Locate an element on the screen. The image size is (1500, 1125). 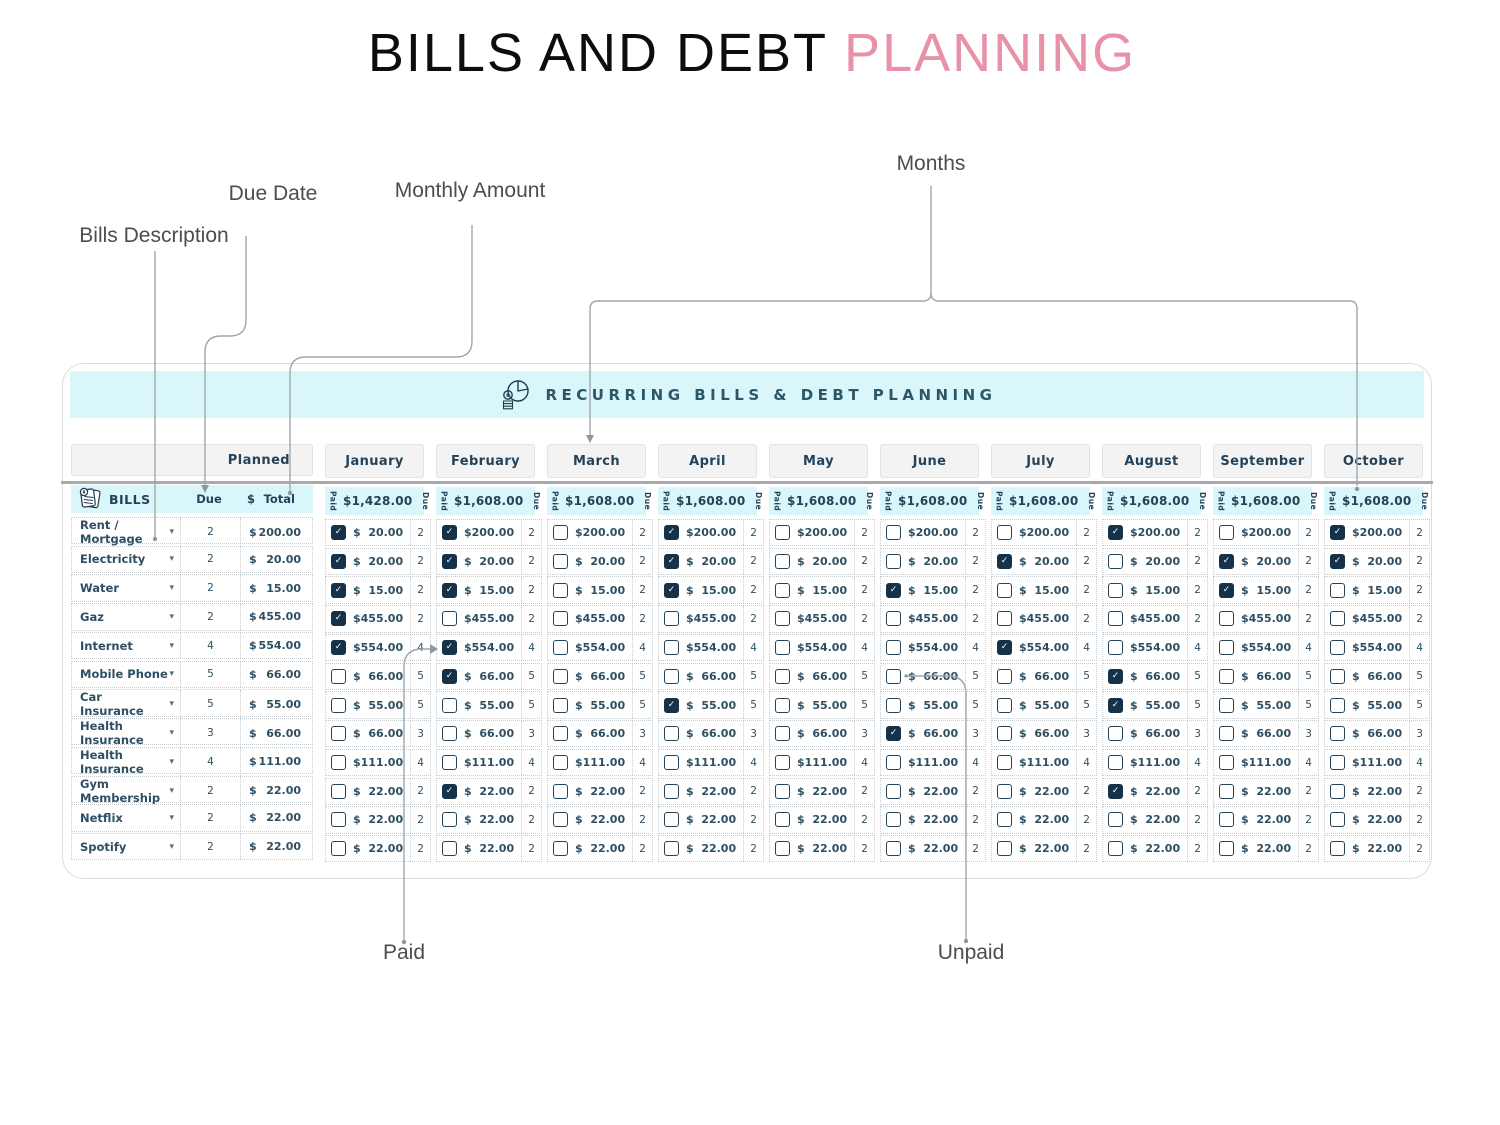
bill-name-dropdown: Internet ▾ is located at coordinates (126, 645).